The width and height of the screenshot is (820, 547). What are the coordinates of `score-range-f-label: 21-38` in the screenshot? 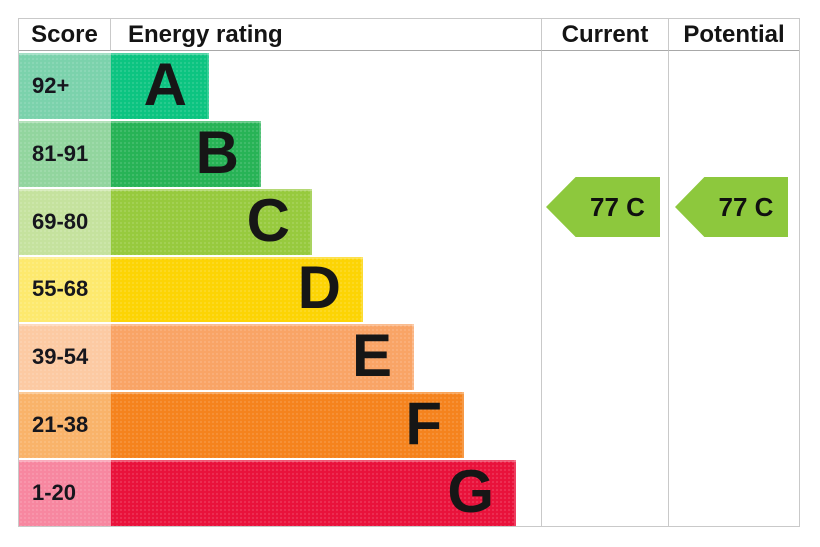 It's located at (60, 425).